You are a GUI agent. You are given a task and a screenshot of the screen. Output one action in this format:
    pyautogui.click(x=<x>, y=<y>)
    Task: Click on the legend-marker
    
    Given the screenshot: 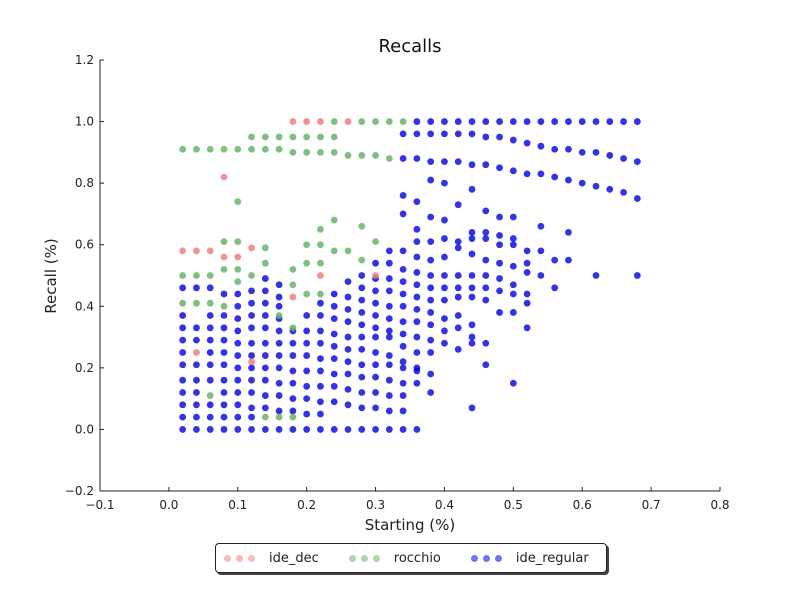 What is the action you would take?
    pyautogui.click(x=239, y=558)
    